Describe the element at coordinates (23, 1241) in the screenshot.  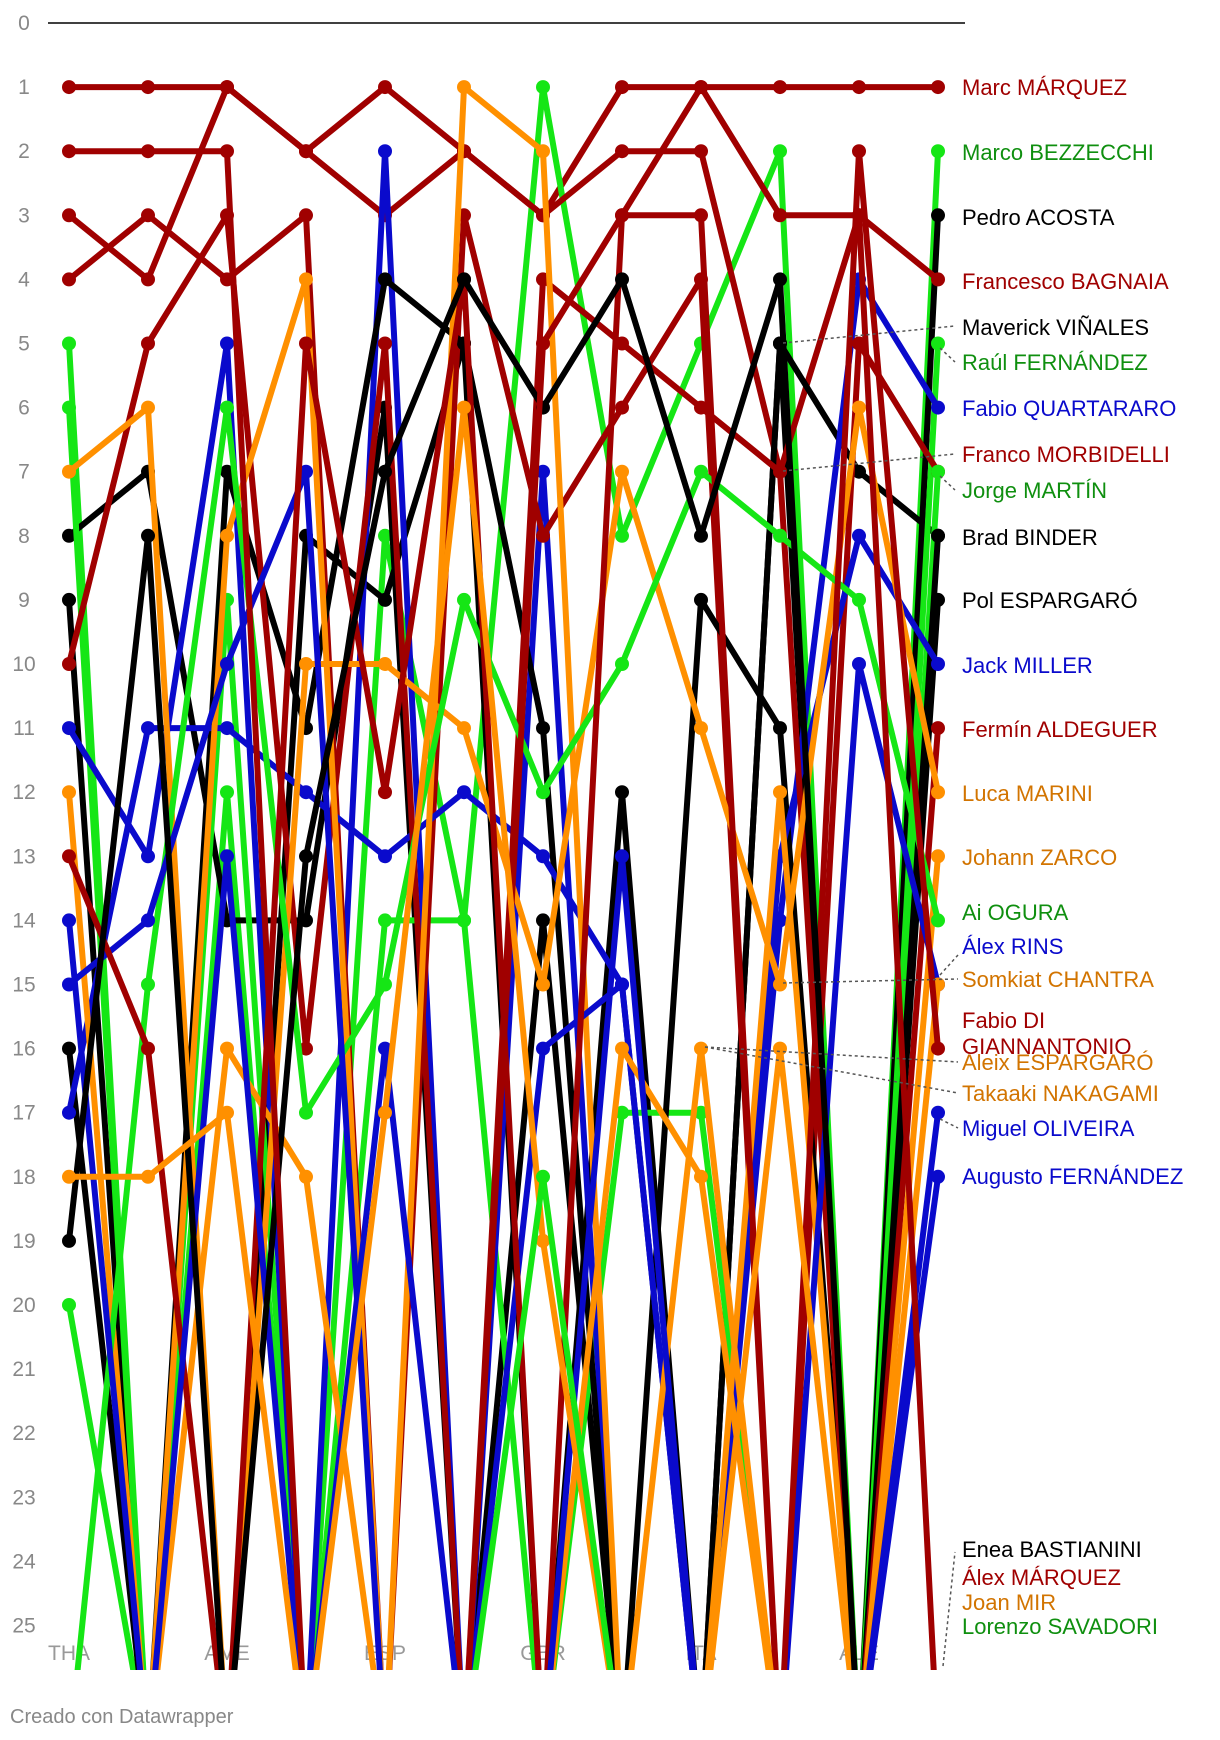
I see `y-tick-label: 19` at that location.